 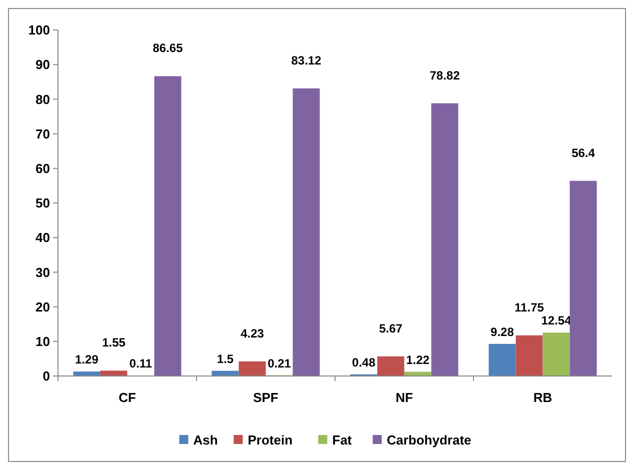 What do you see at coordinates (205, 440) in the screenshot?
I see `legend-label: Ash` at bounding box center [205, 440].